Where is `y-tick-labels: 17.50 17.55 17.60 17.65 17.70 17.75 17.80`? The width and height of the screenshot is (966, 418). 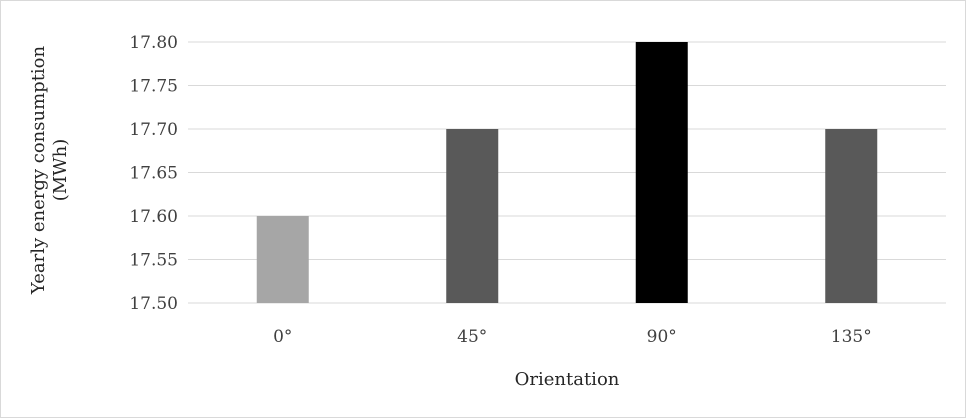 y-tick-labels: 17.50 17.55 17.60 17.65 17.70 17.75 17.80 is located at coordinates (153, 173).